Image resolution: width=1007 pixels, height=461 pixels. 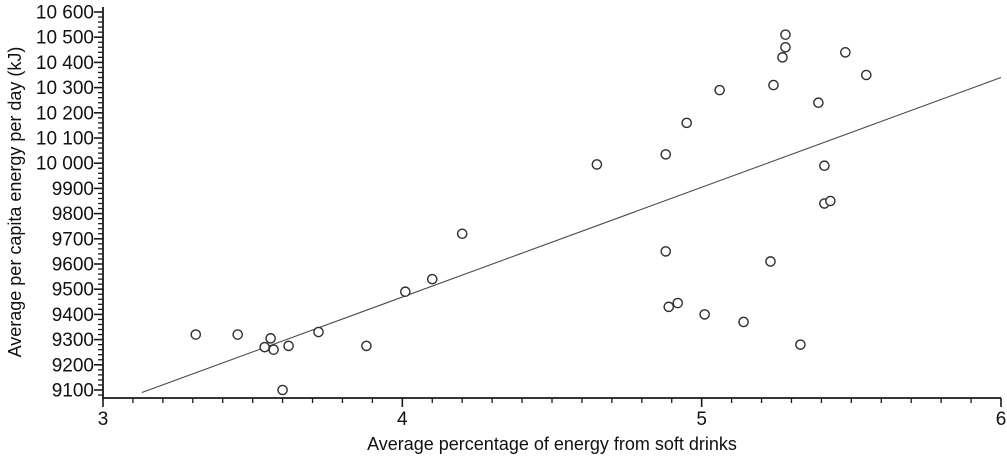 What do you see at coordinates (402, 419) in the screenshot?
I see `x-tick-label: 4` at bounding box center [402, 419].